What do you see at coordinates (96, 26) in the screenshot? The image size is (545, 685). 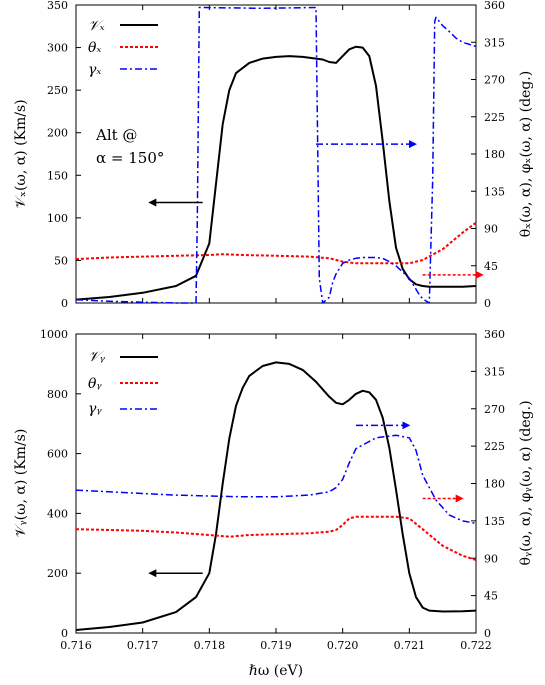 I see `top-legend-label-1: 𝒱ₓ` at bounding box center [96, 26].